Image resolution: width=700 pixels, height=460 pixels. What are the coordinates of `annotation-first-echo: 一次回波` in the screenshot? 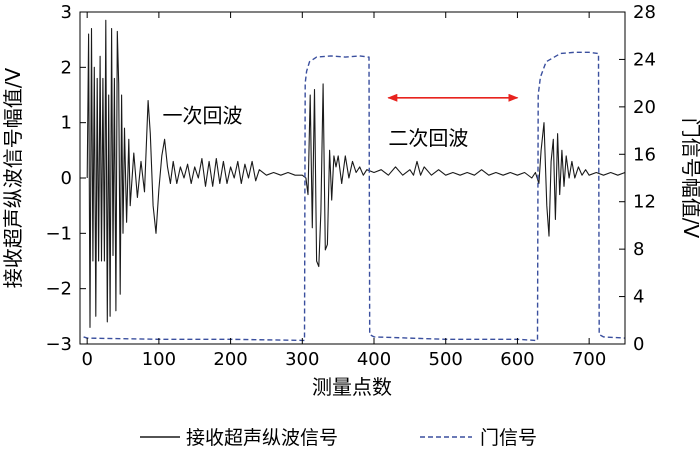 It's located at (202, 116).